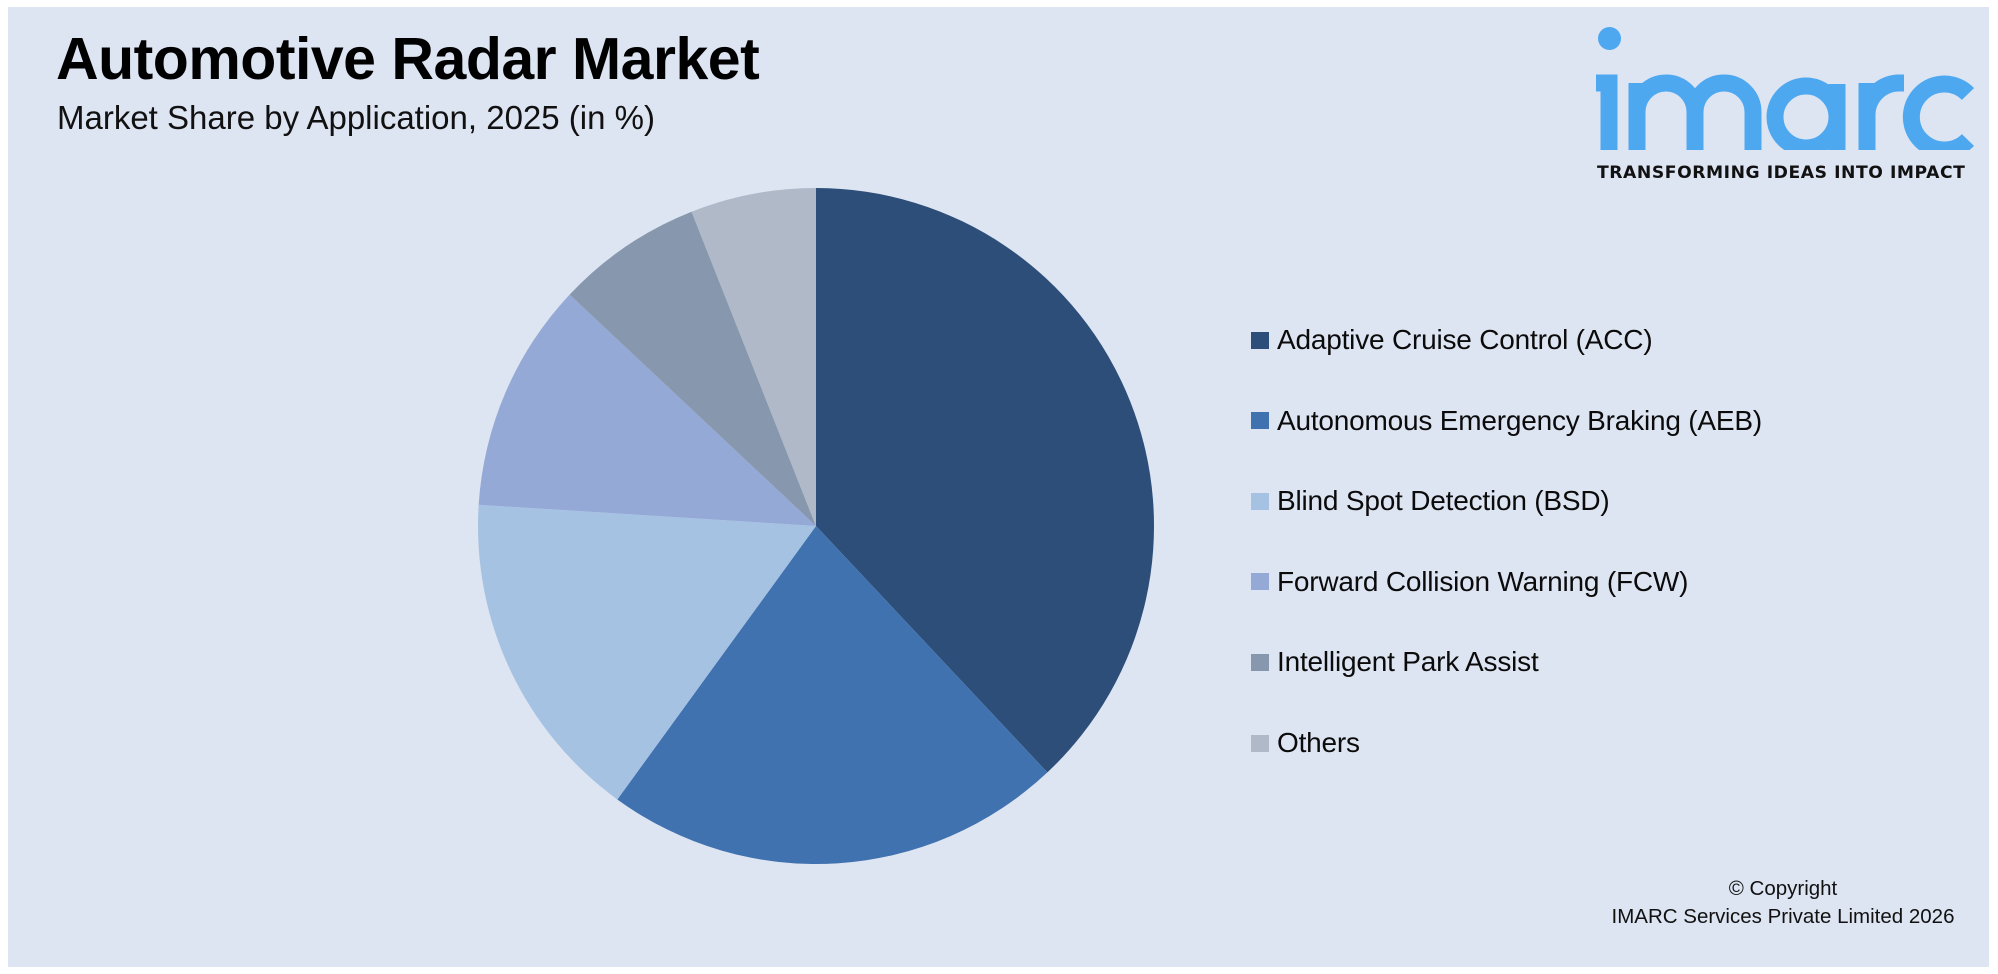 This screenshot has width=1998, height=974. Describe the element at coordinates (753, 357) in the screenshot. I see `pie-slice-others` at that location.